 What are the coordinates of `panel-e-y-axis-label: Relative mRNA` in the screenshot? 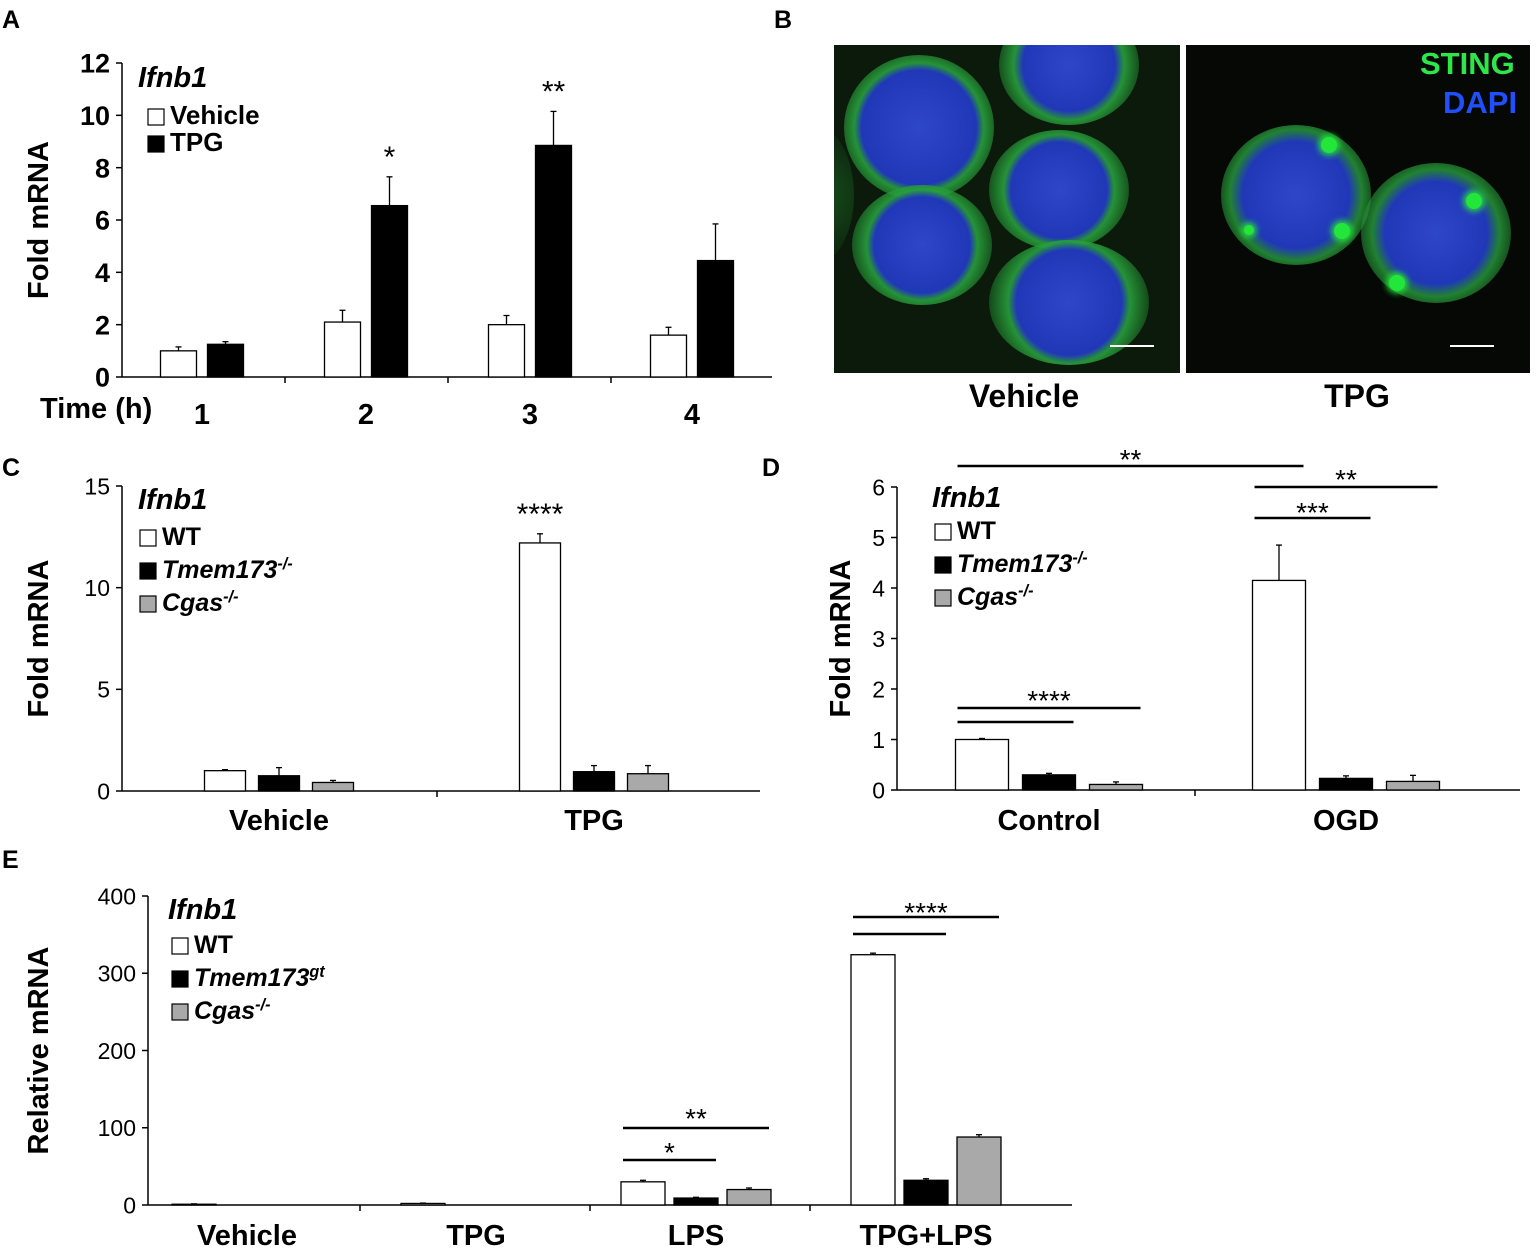 It's located at (39, 1050).